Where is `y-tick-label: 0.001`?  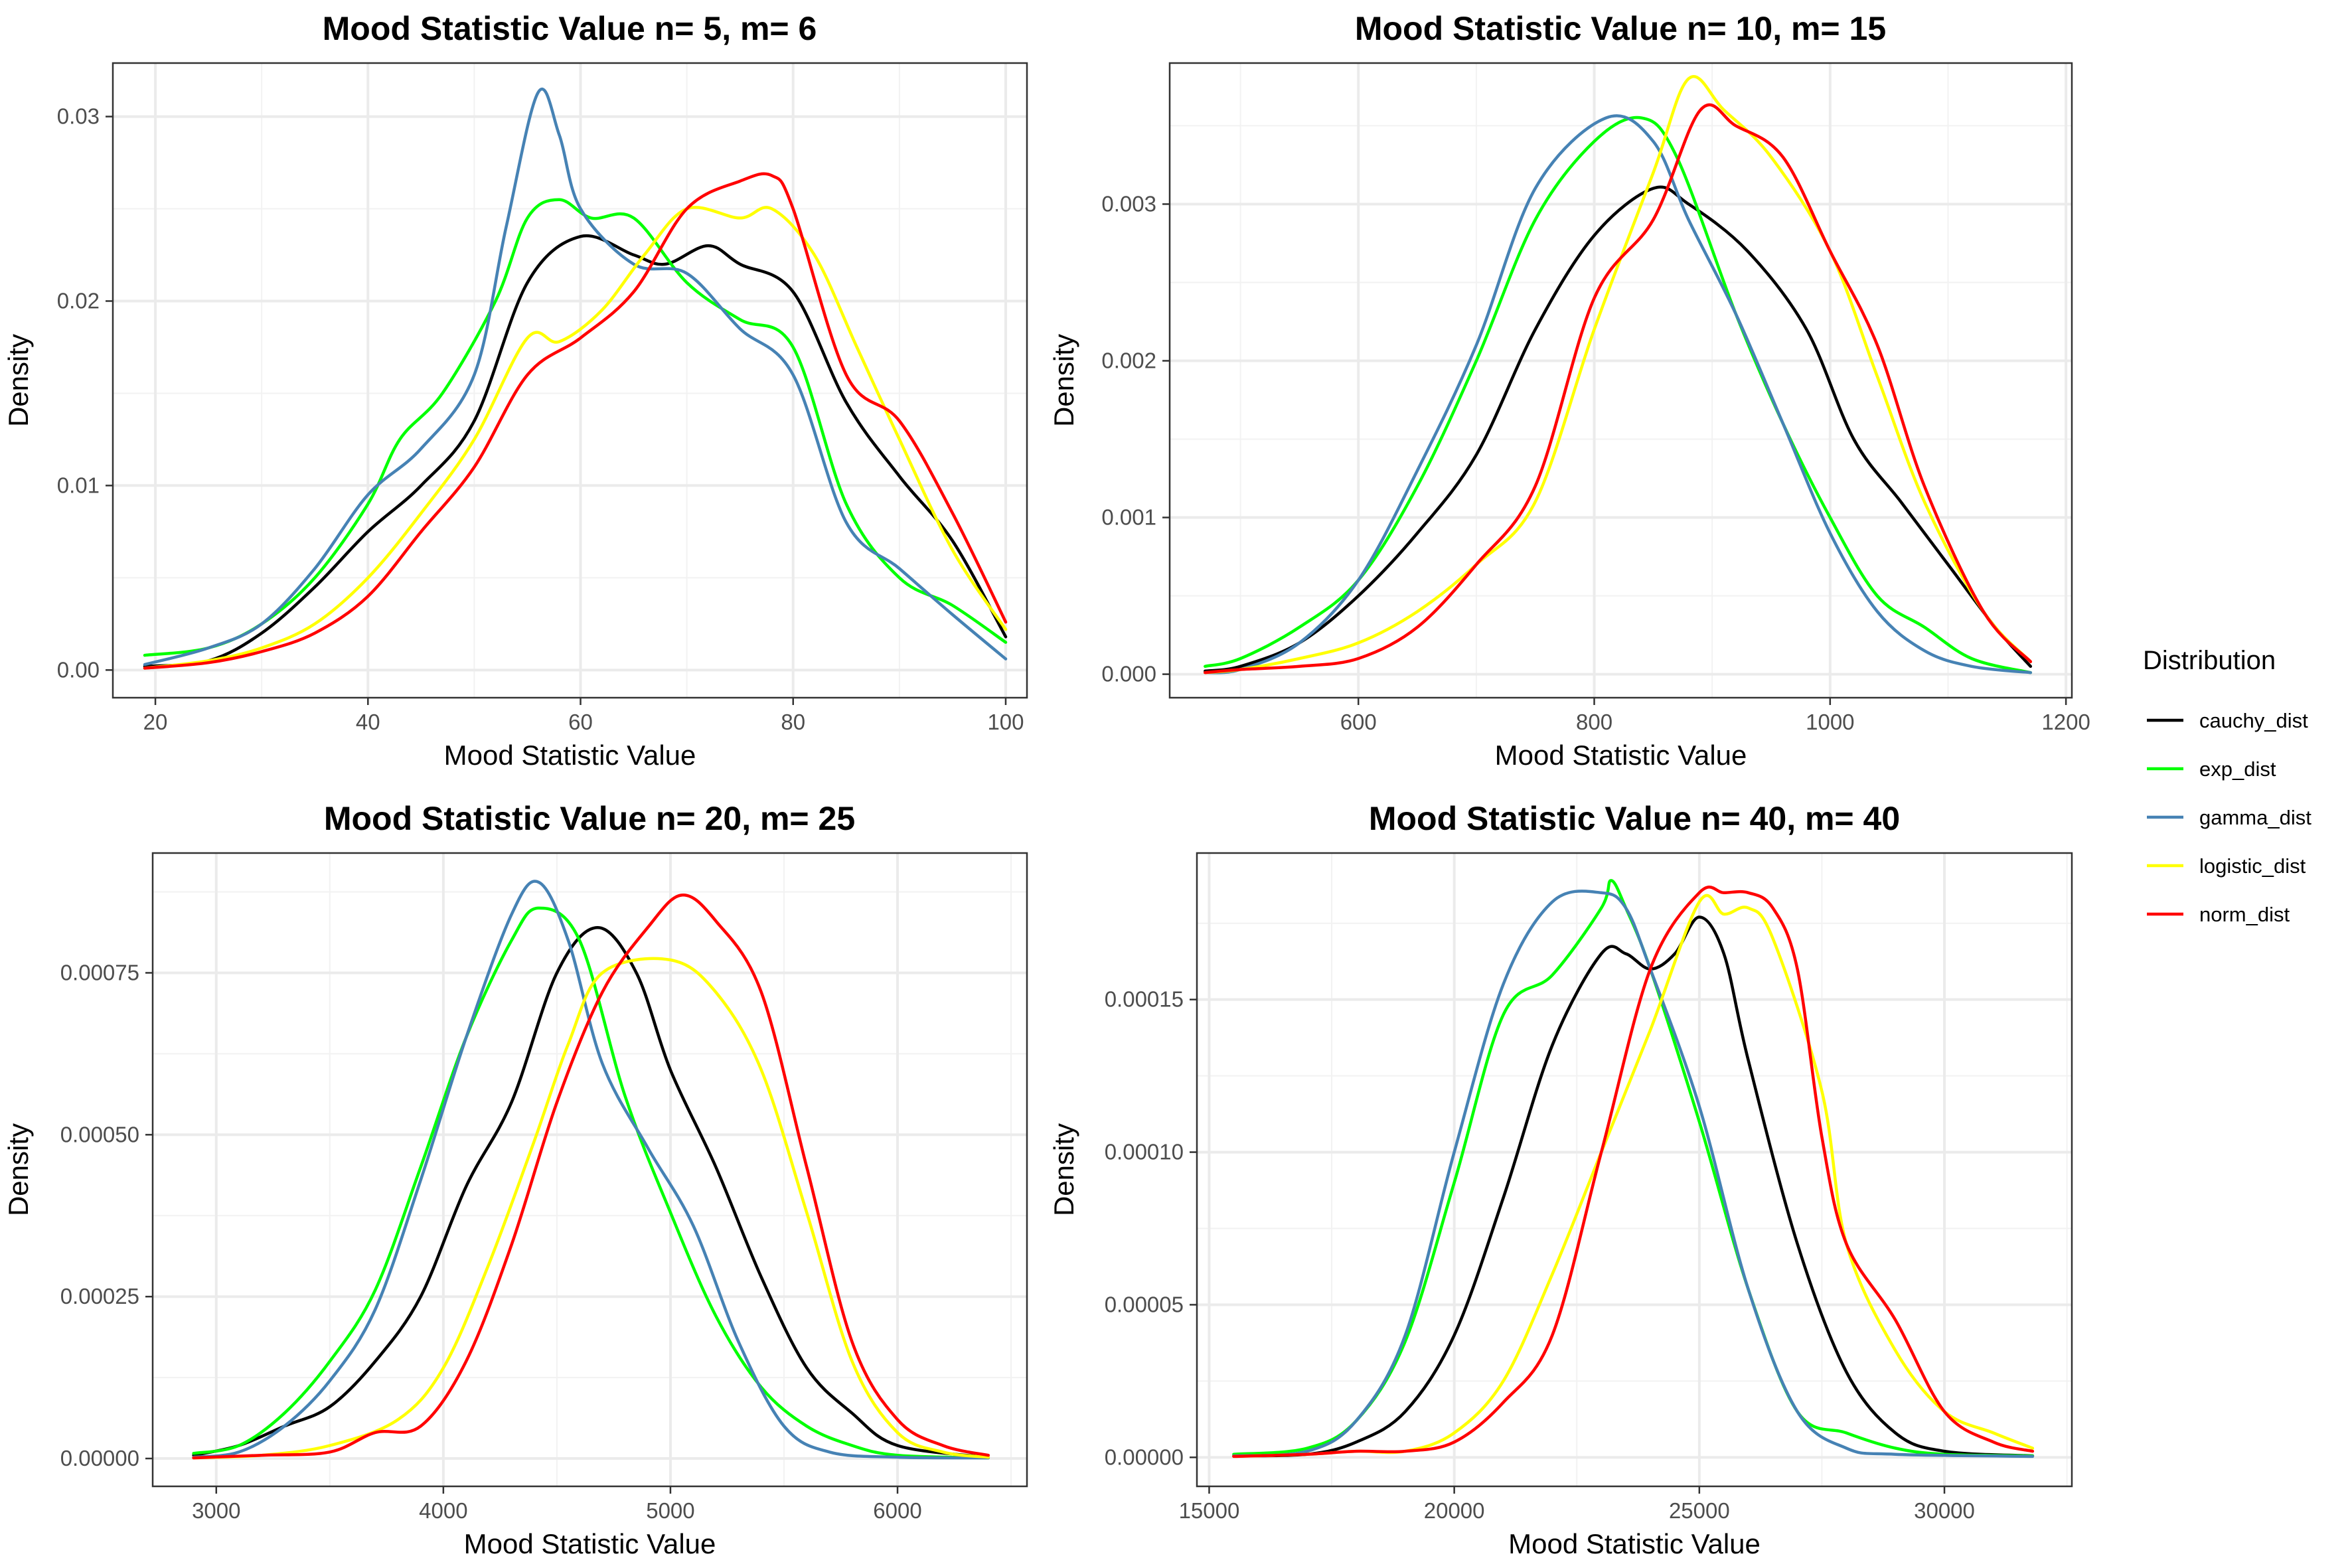
y-tick-label: 0.001 is located at coordinates (1129, 518).